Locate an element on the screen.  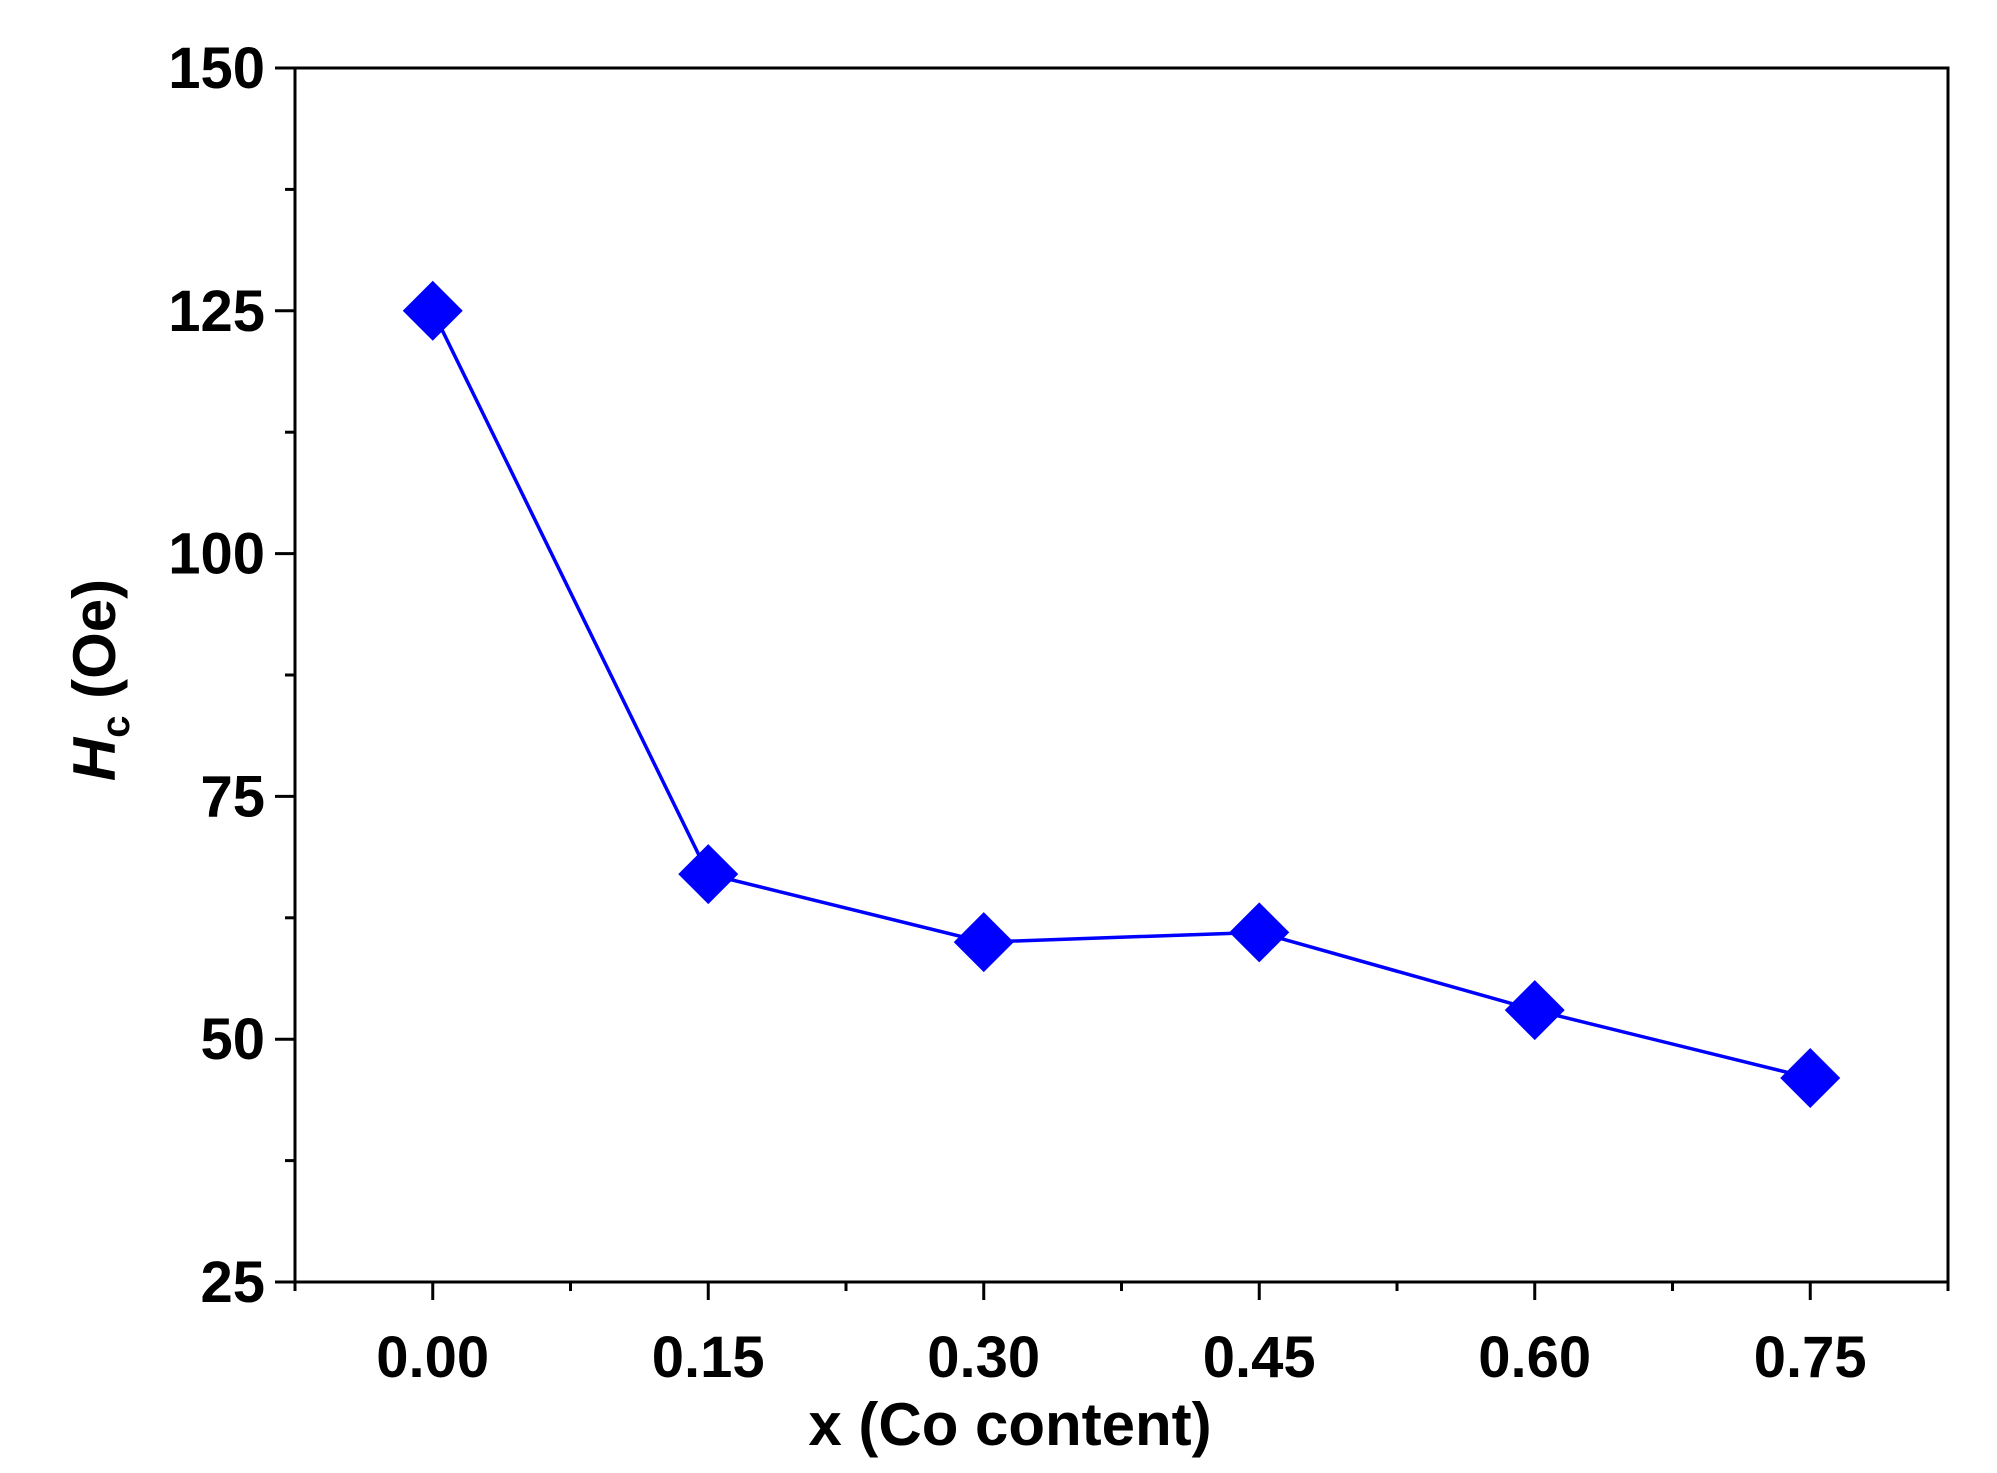
x-axis-tick-labels: 0.00 0.15 0.30 0.45 0.60 0.75 is located at coordinates (1121, 1357).